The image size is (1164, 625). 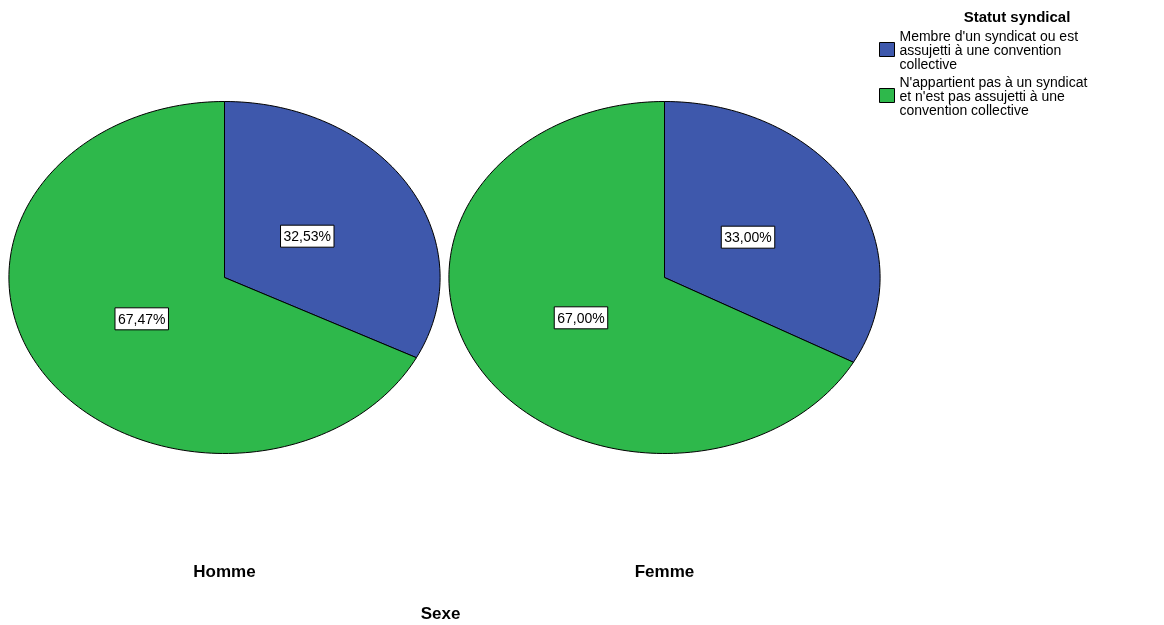 I want to click on data-label: 67,00%, so click(x=581, y=317).